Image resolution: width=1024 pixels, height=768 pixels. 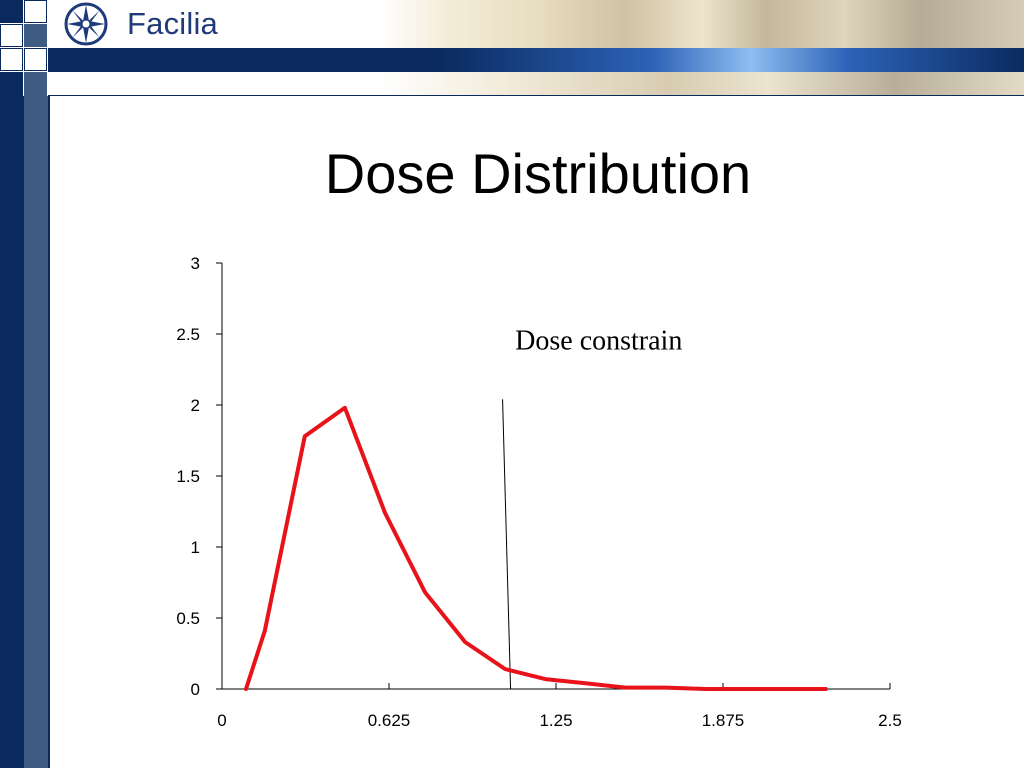 What do you see at coordinates (172, 23) in the screenshot?
I see `company-logo-text: Facilia` at bounding box center [172, 23].